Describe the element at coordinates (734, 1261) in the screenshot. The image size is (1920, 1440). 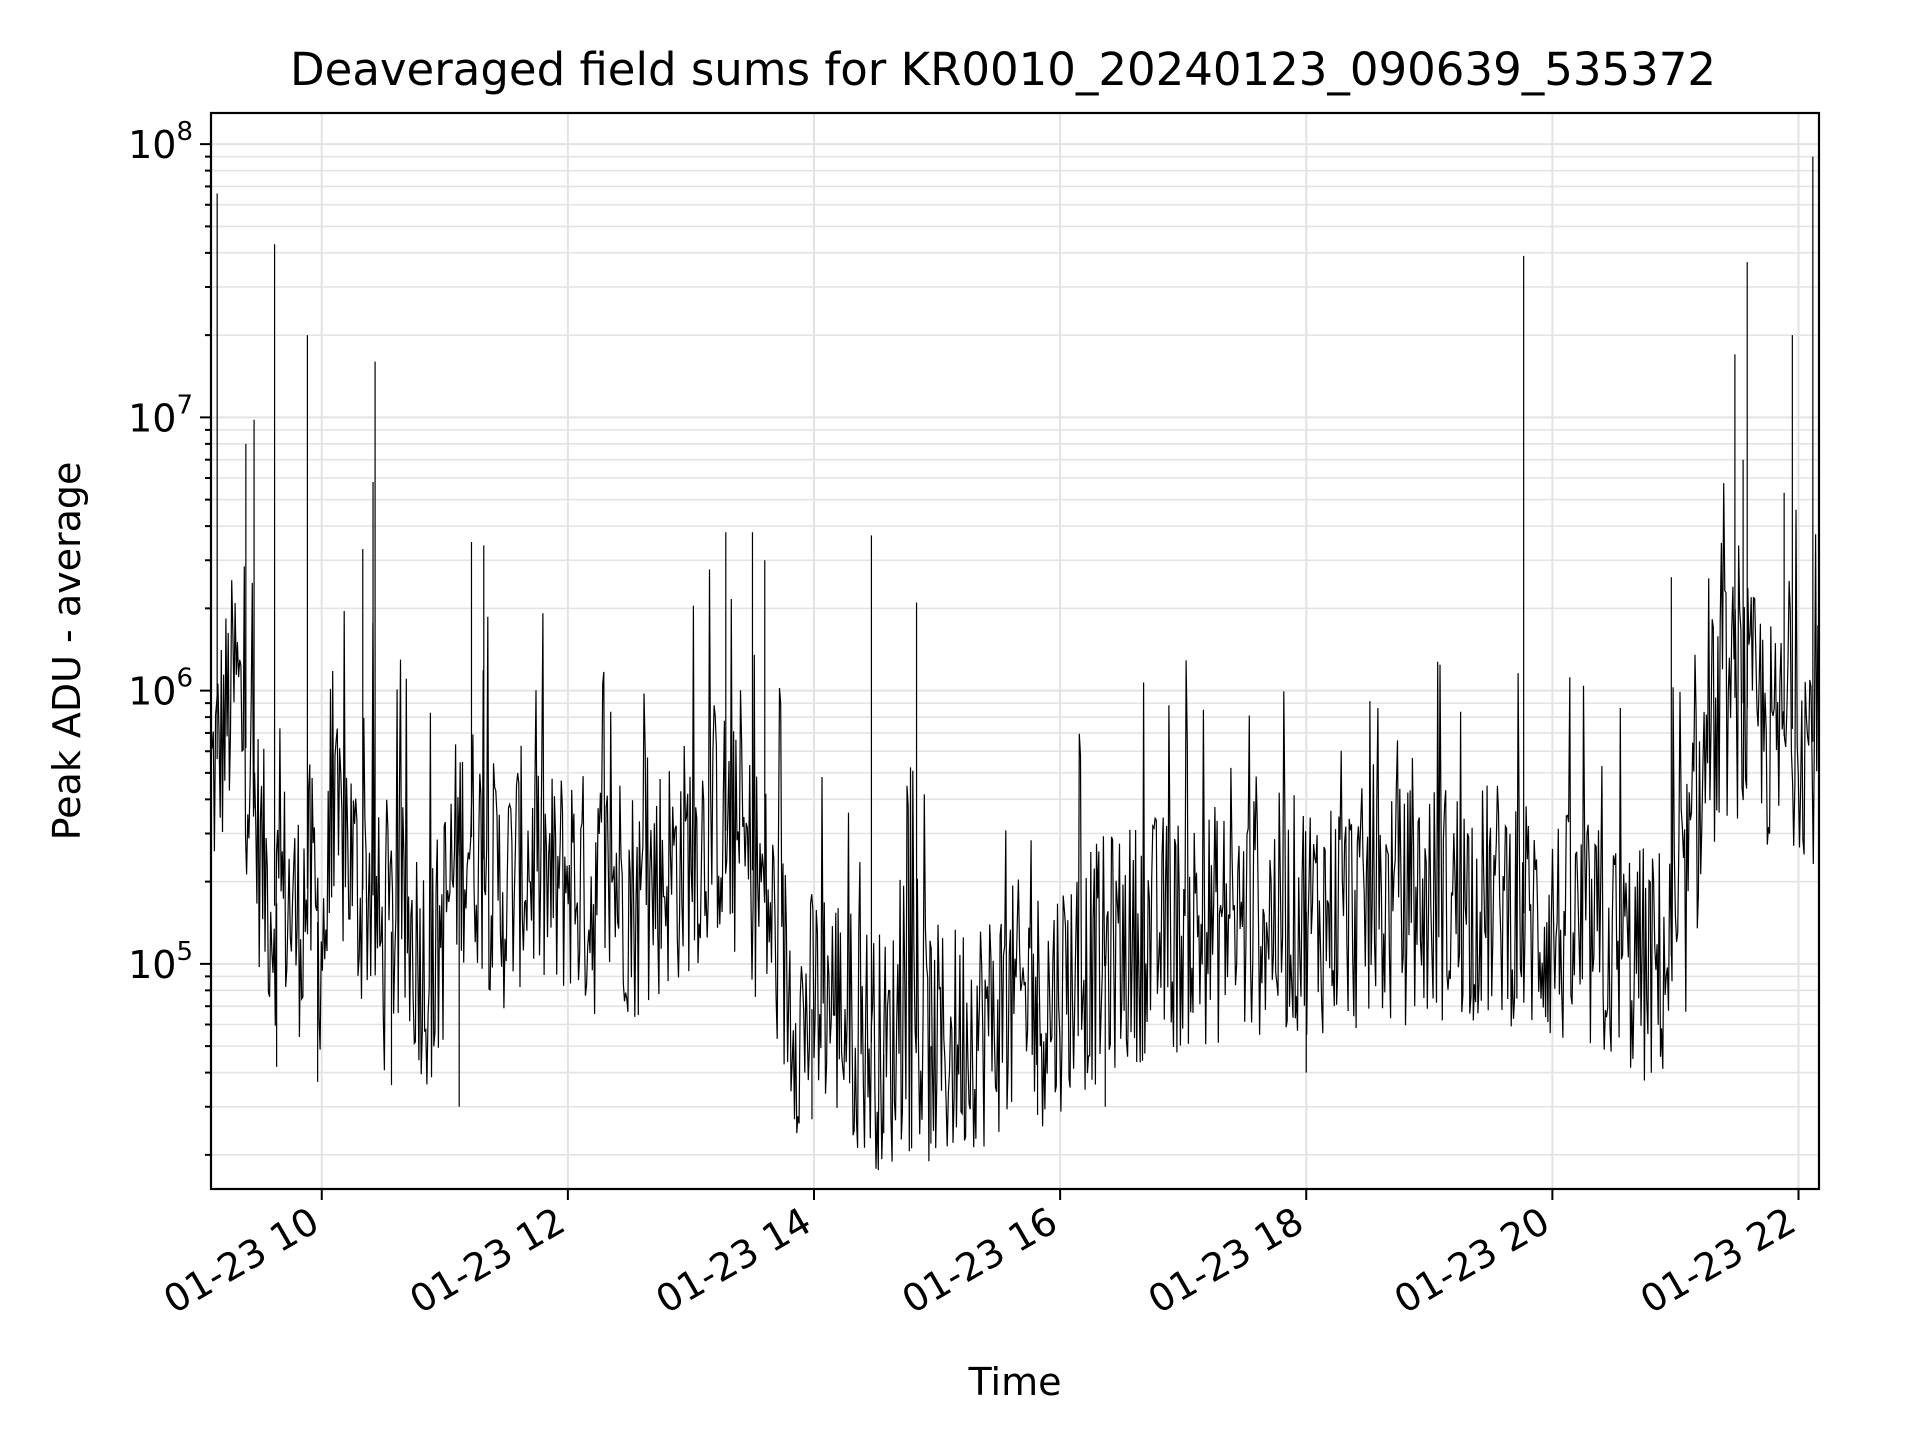
I see `x-tick-label: 01-23 14` at that location.